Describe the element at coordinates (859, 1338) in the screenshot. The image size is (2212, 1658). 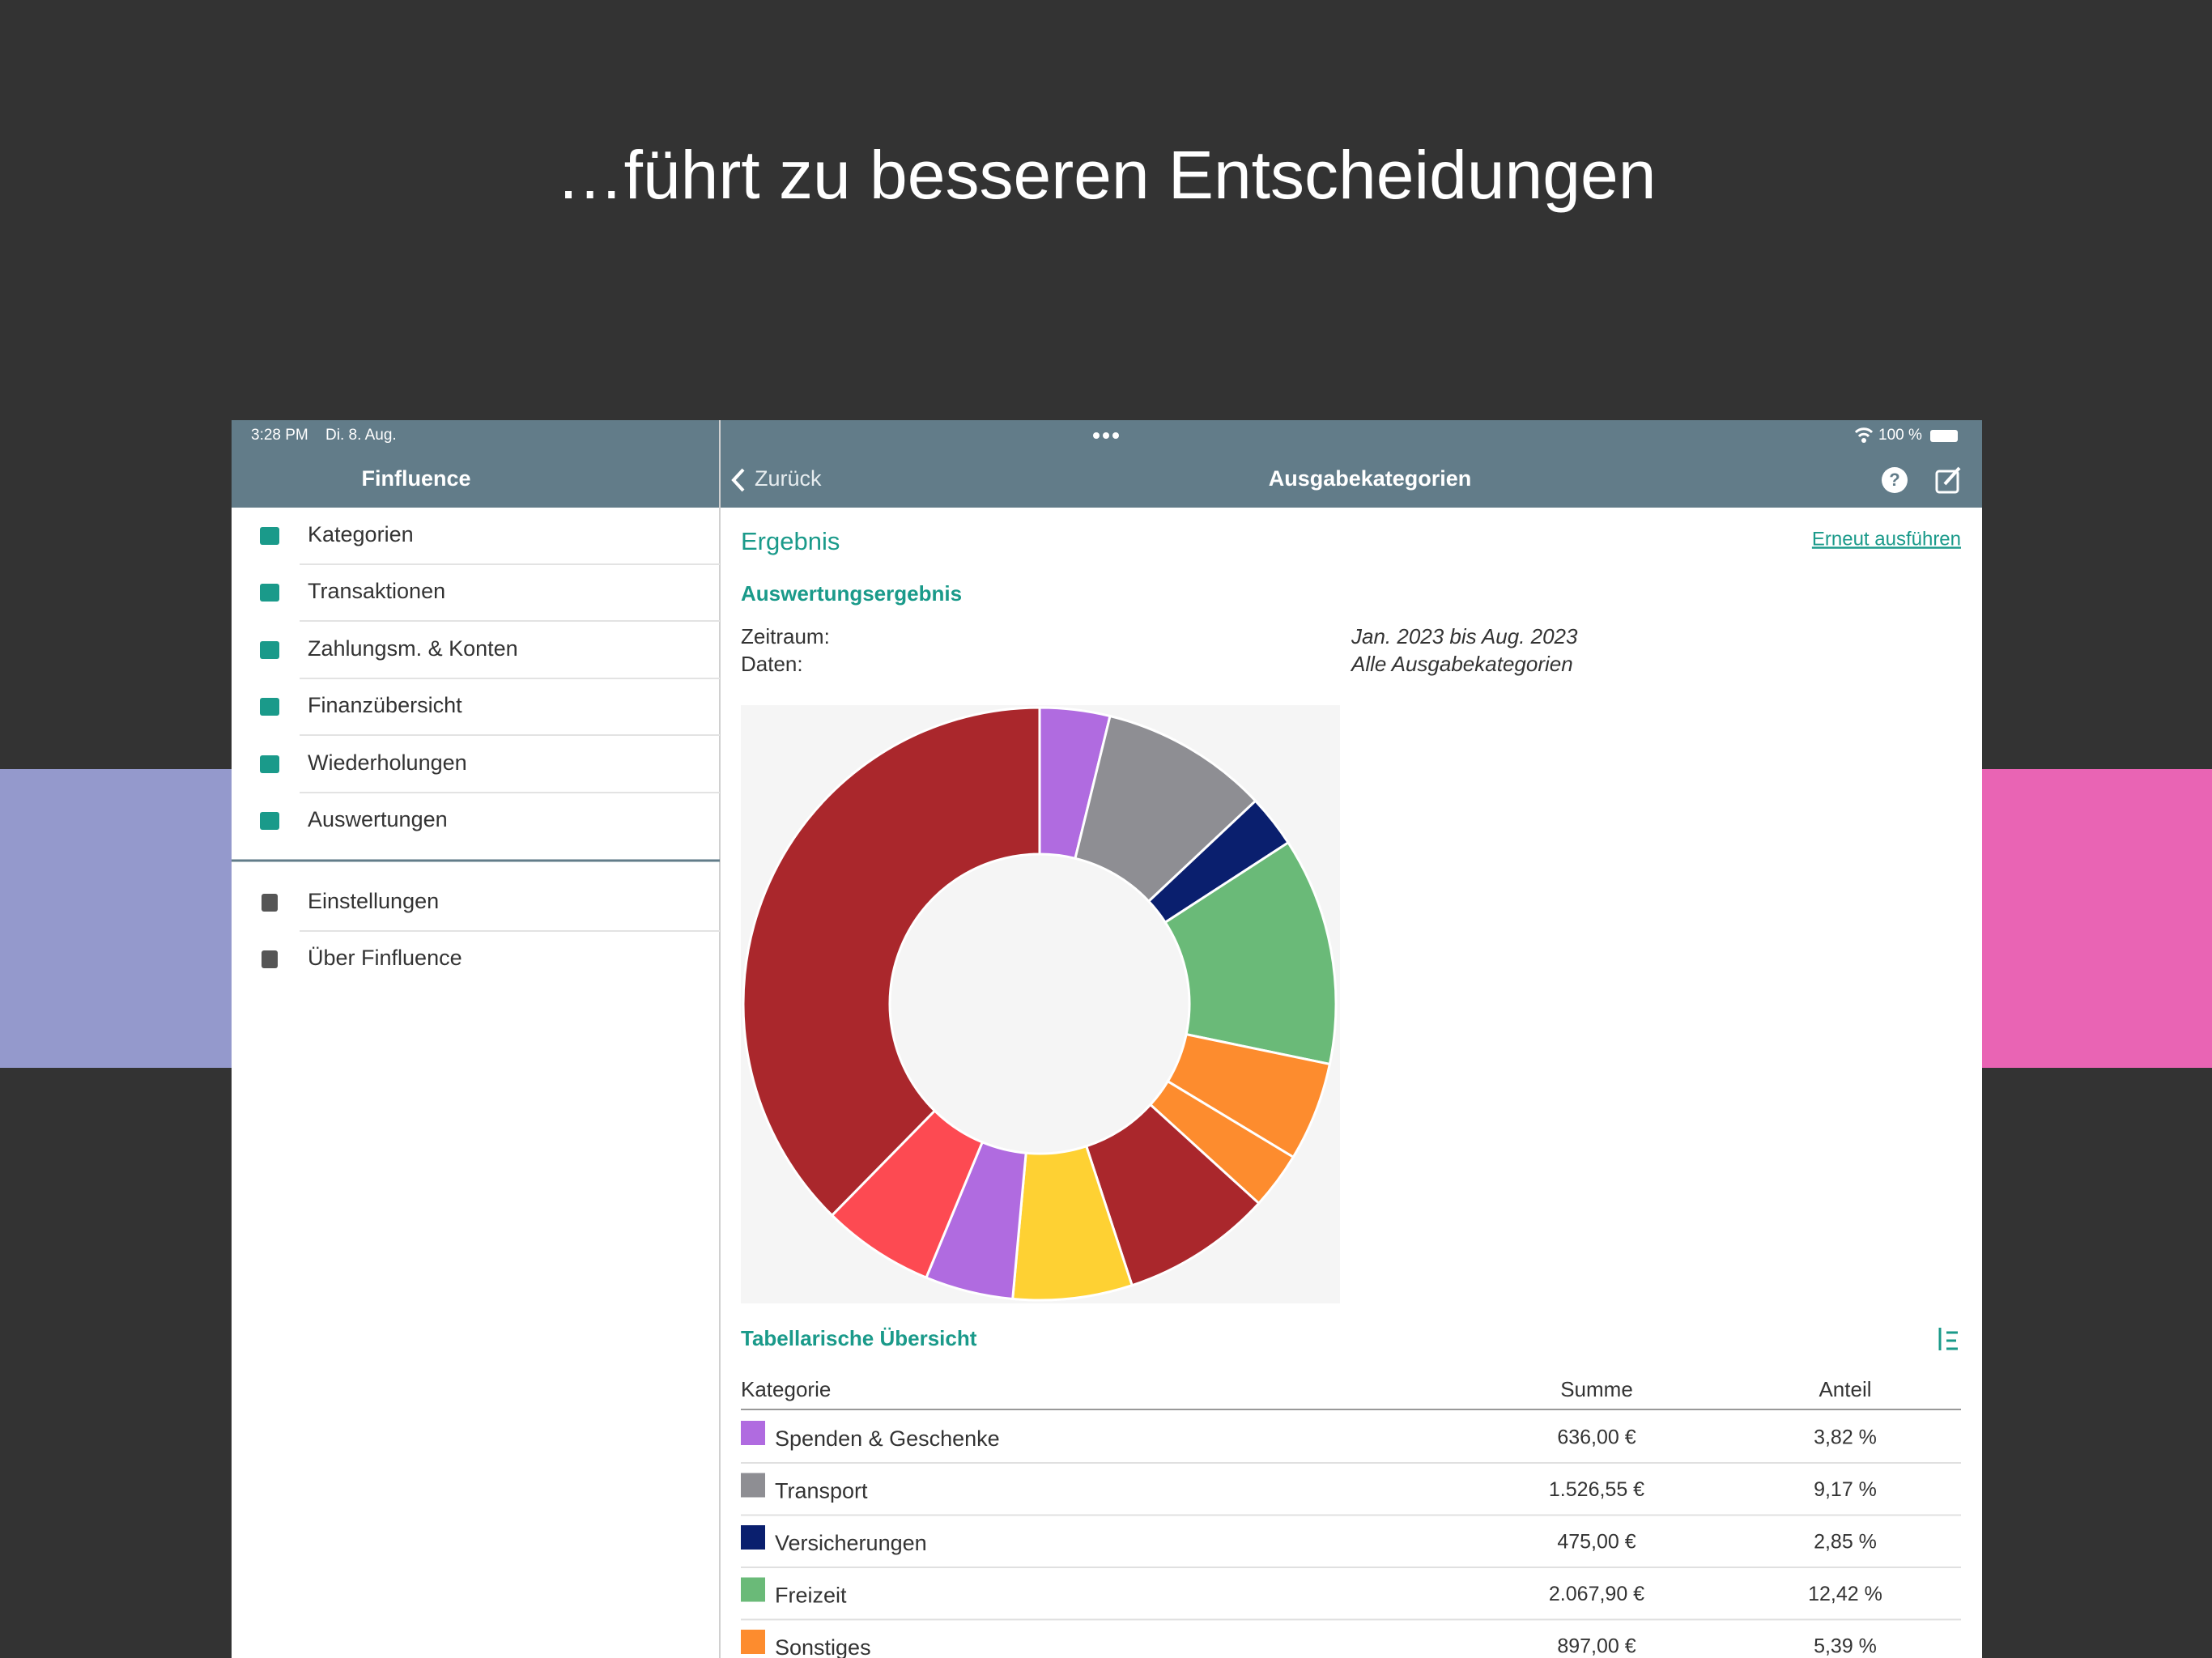
I see `table-title: Tabellarische Übersicht` at that location.